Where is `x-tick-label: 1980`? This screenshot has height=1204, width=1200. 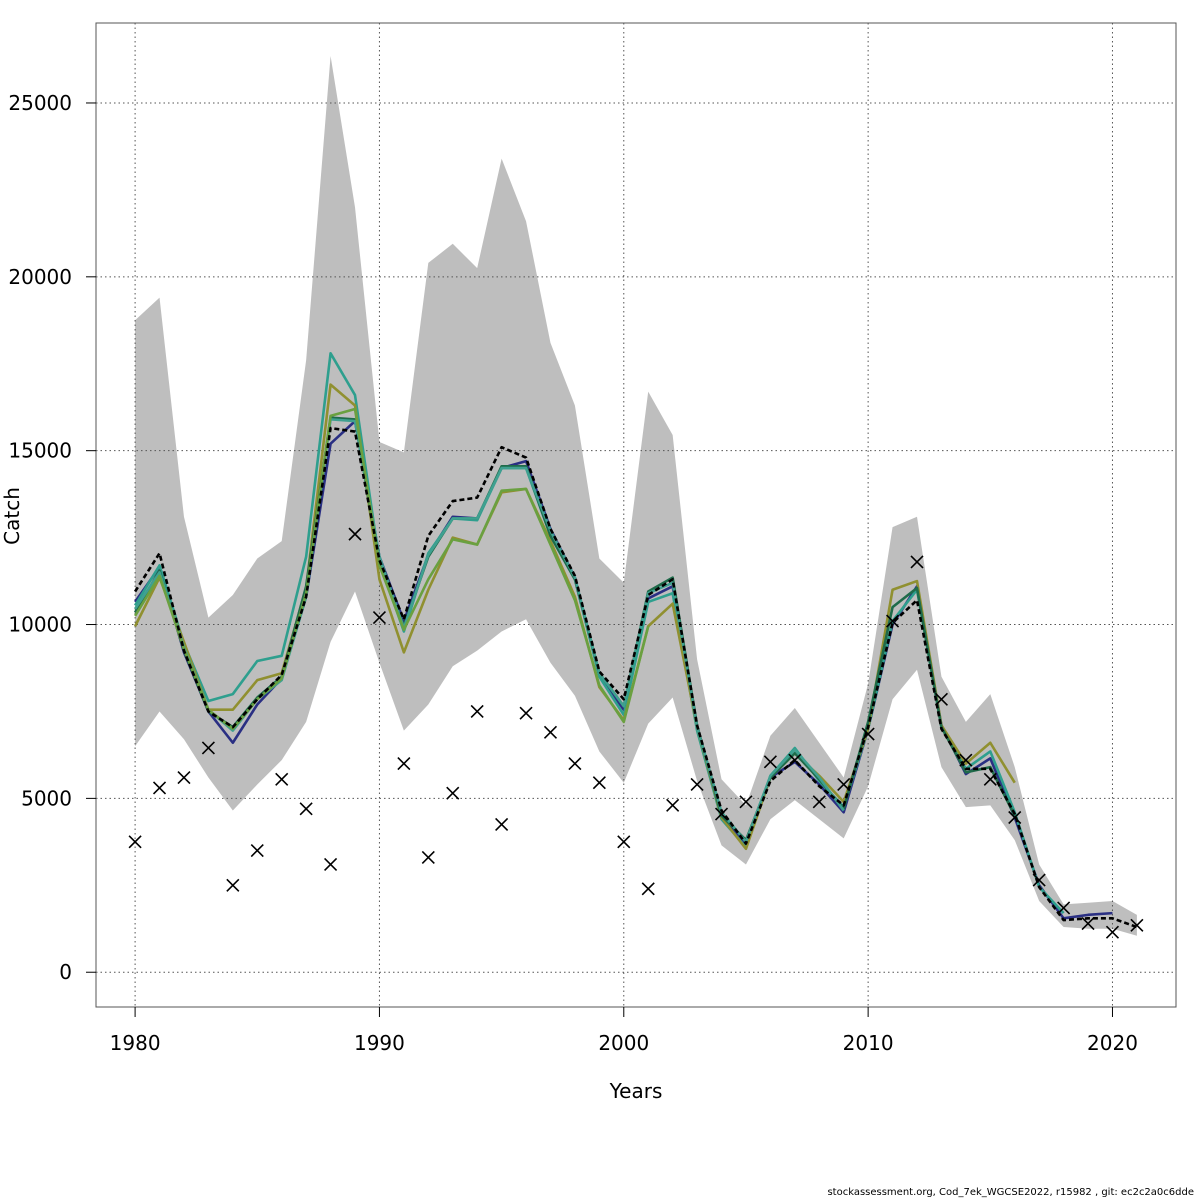
x-tick-label: 1980 is located at coordinates (135, 1043).